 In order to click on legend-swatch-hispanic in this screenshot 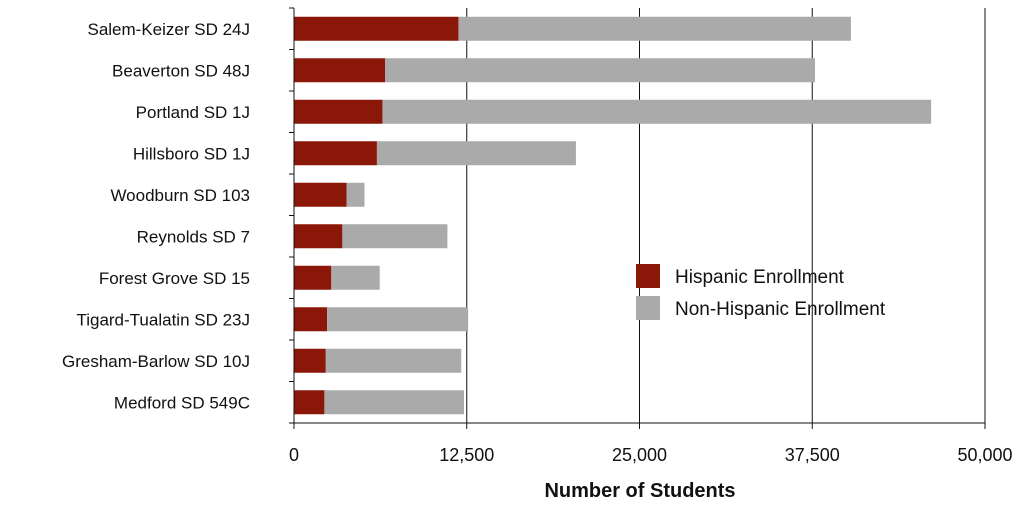, I will do `click(648, 276)`.